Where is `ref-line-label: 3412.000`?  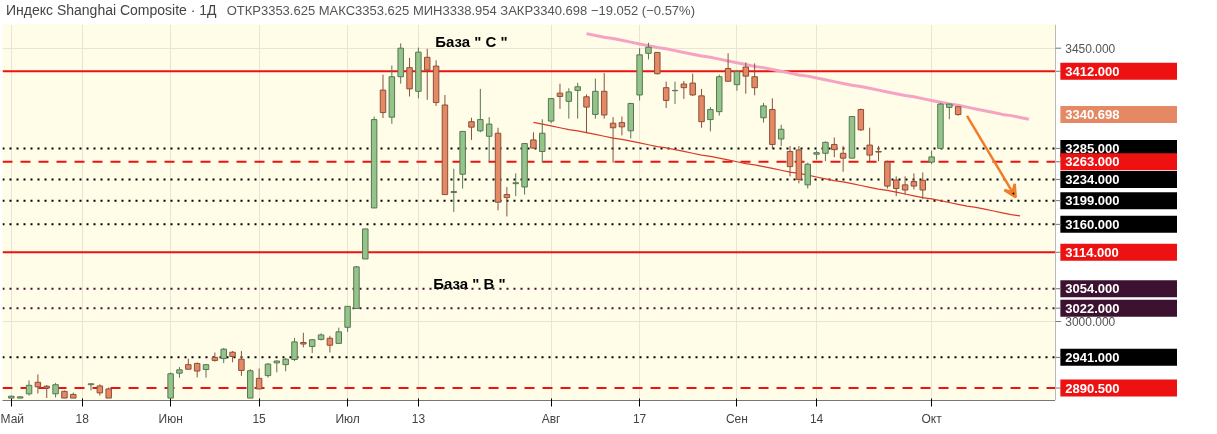 ref-line-label: 3412.000 is located at coordinates (1092, 71).